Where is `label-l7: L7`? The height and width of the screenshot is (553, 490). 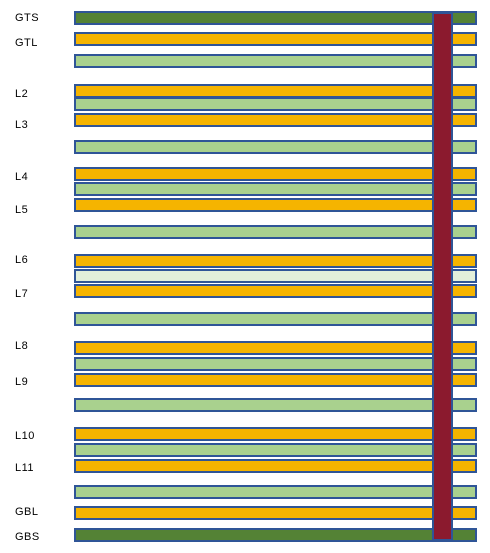 label-l7: L7 is located at coordinates (22, 294).